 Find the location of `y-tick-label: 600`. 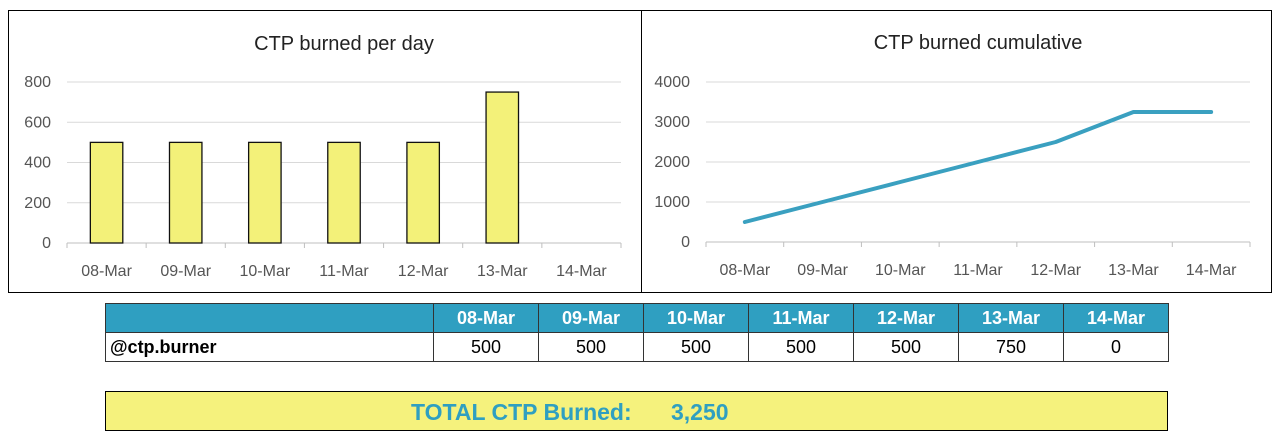

y-tick-label: 600 is located at coordinates (37, 122).